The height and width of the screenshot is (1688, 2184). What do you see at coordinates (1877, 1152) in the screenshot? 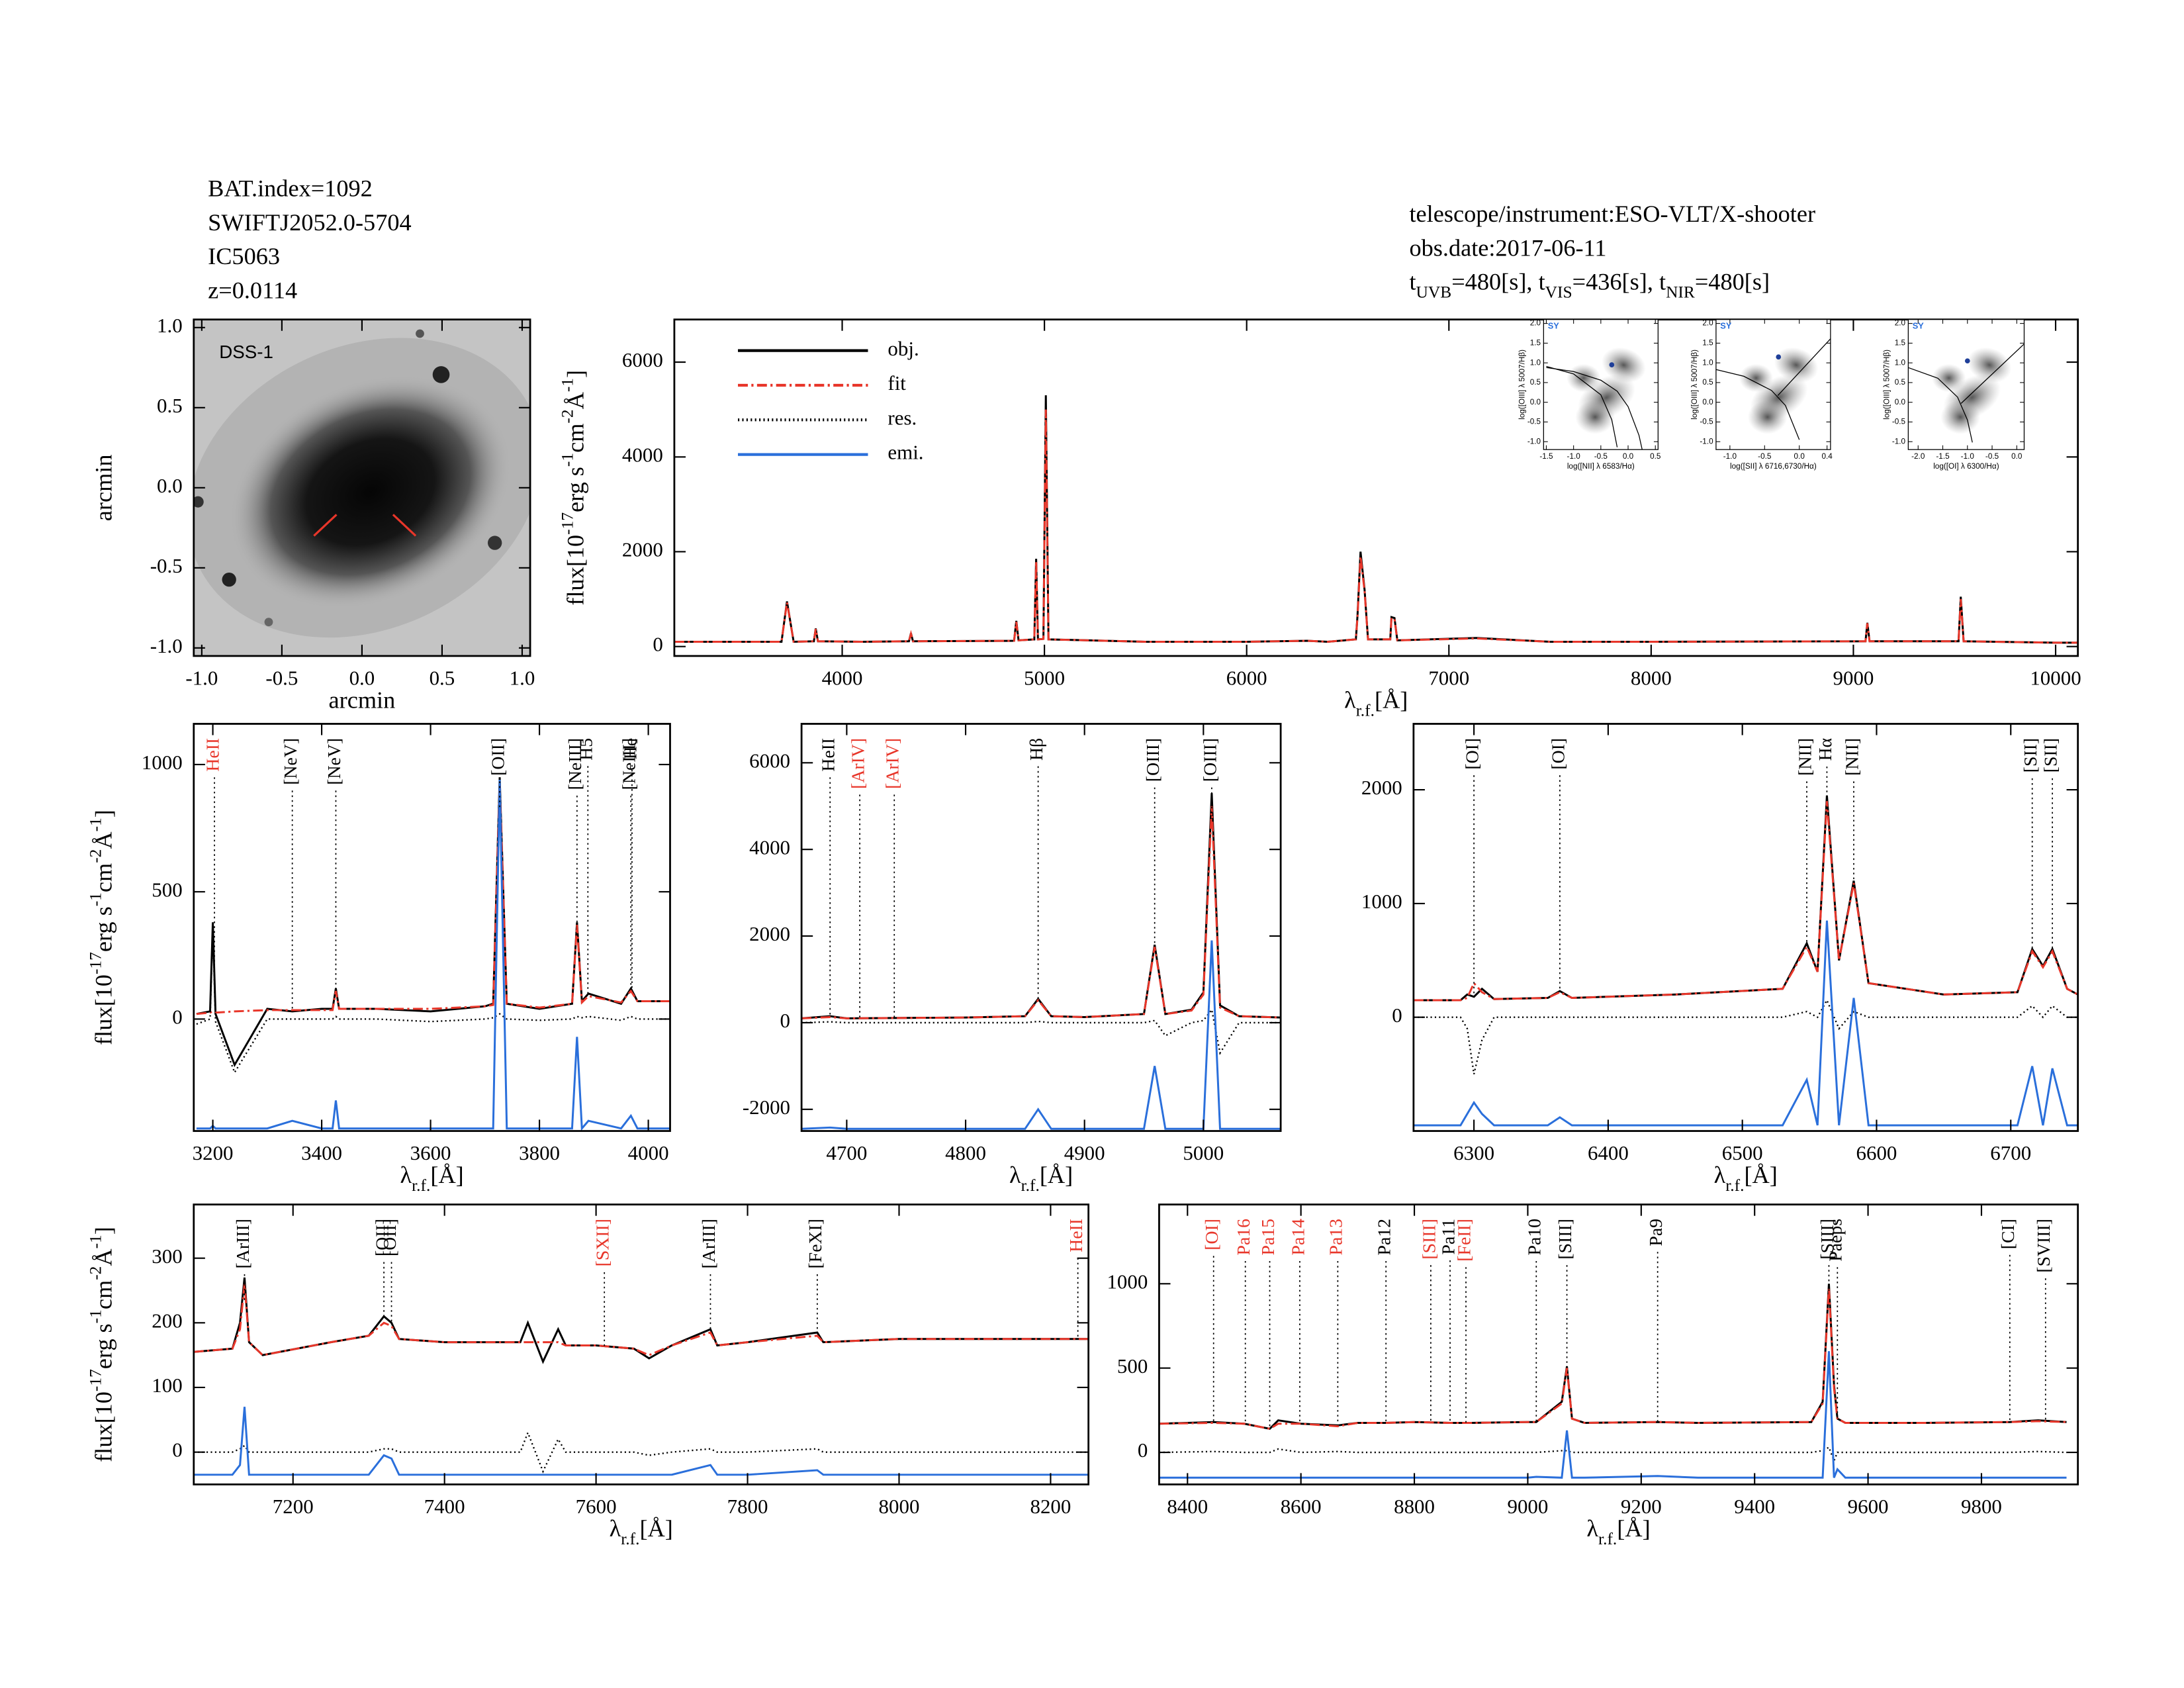
I see `x-tick-label: 6600` at bounding box center [1877, 1152].